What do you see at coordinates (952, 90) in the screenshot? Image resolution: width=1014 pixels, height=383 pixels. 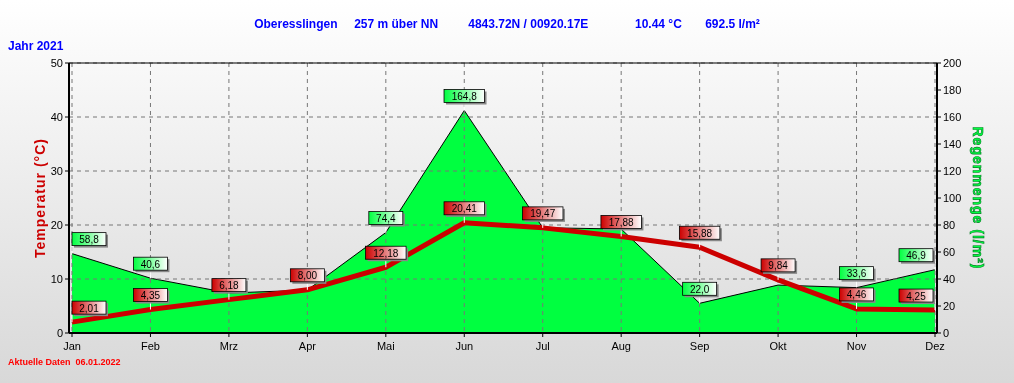 I see `y2-tick-label: 180` at bounding box center [952, 90].